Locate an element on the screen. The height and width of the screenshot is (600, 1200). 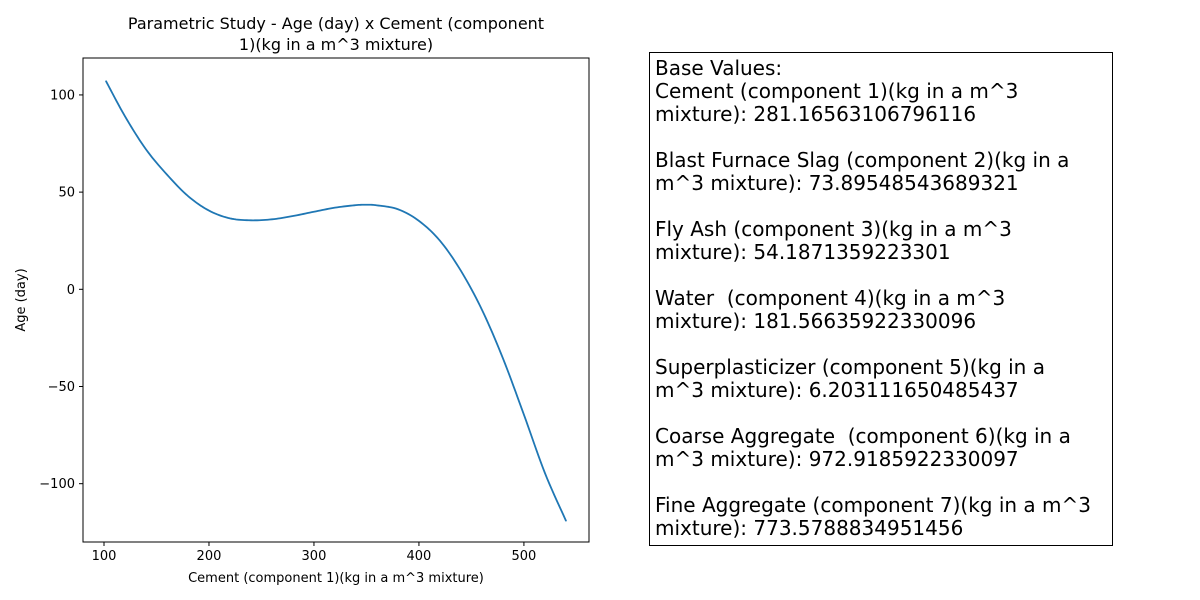
base-value-slag: Blast Furnace Slag (component 2)(kg in a is located at coordinates (862, 160).